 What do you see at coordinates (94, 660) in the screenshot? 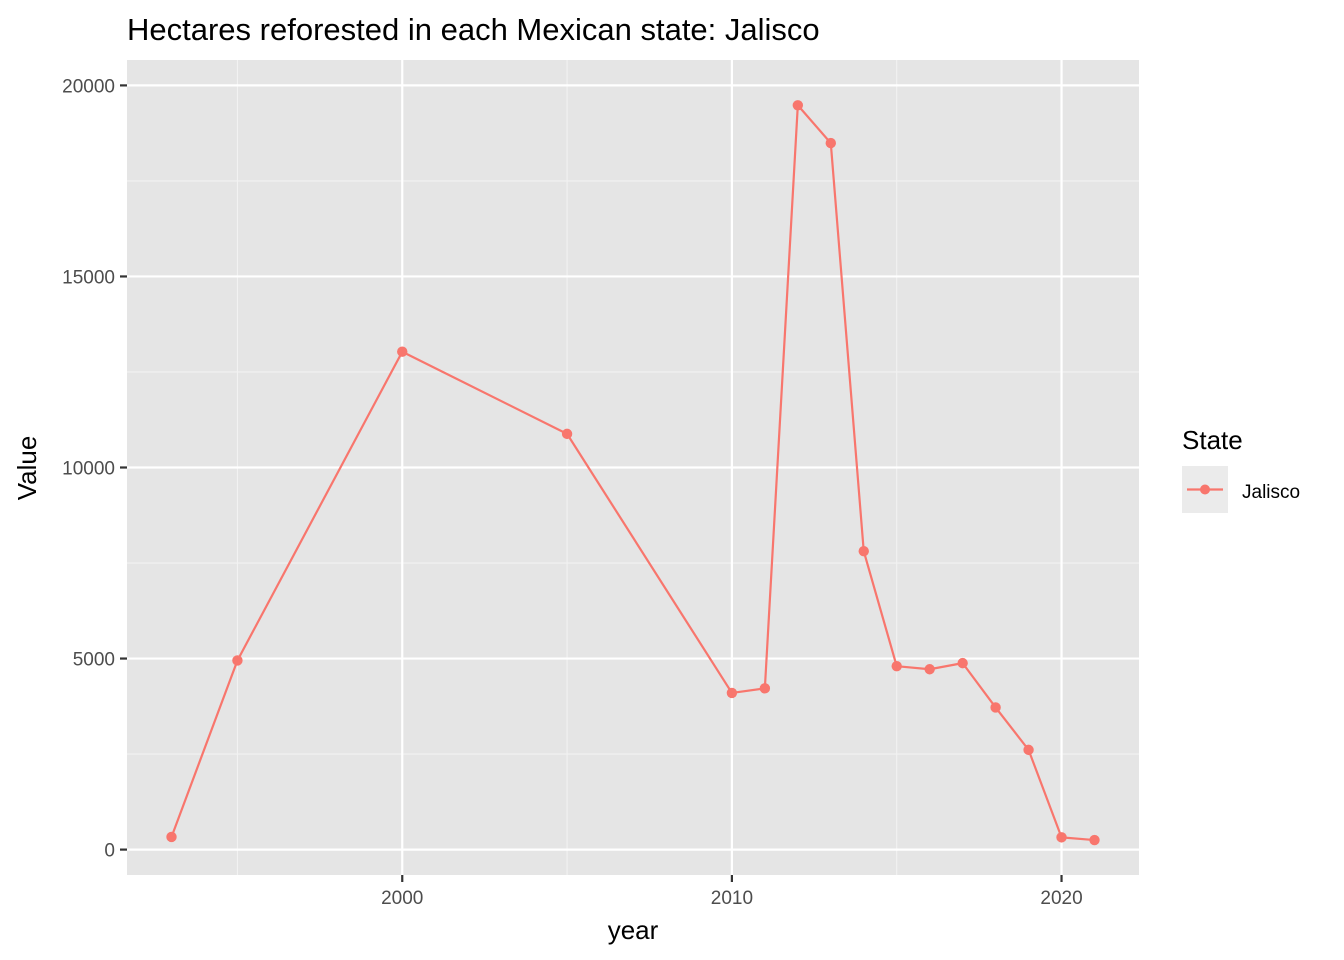
I see `y-tick-label: 5000` at bounding box center [94, 660].